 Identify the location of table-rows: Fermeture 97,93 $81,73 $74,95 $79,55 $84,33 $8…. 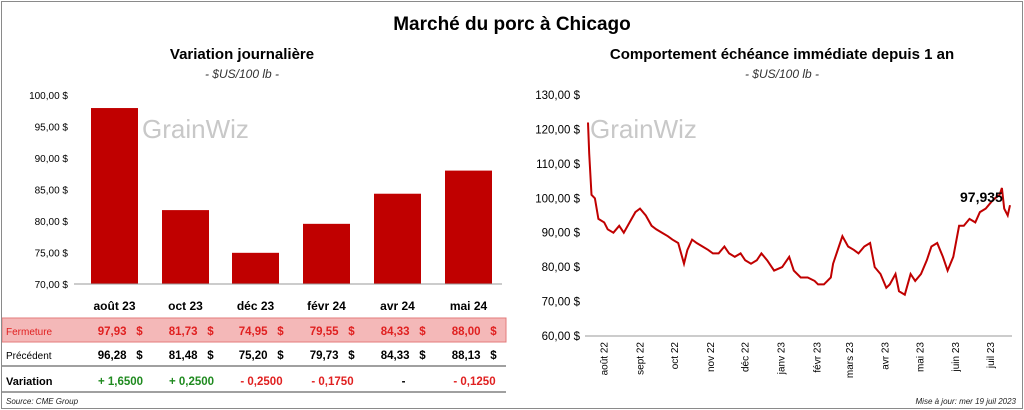
(251, 357).